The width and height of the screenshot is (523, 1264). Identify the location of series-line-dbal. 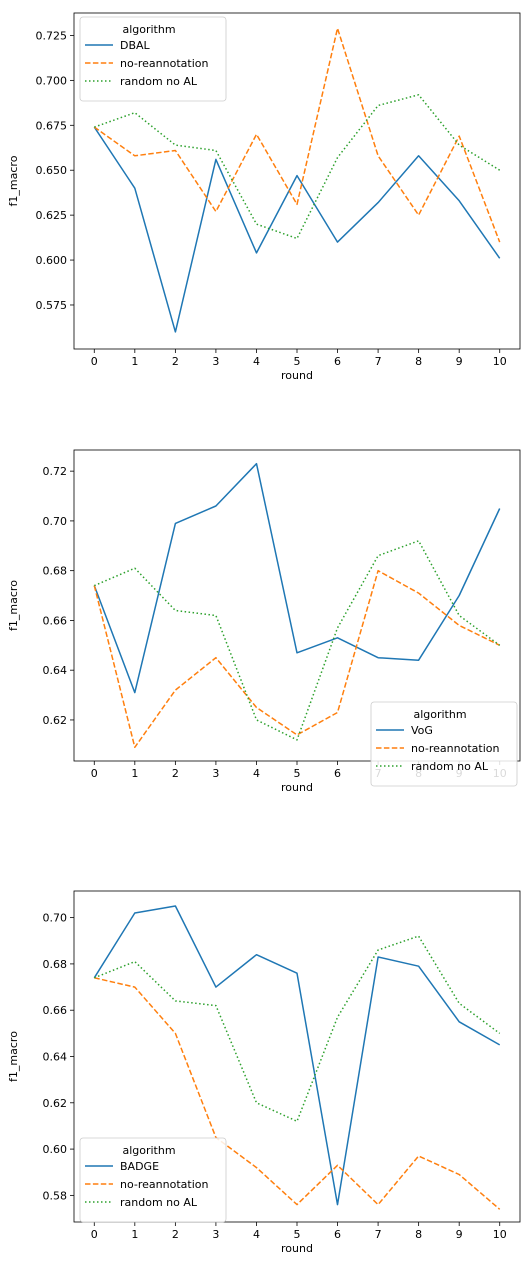
(297, 229).